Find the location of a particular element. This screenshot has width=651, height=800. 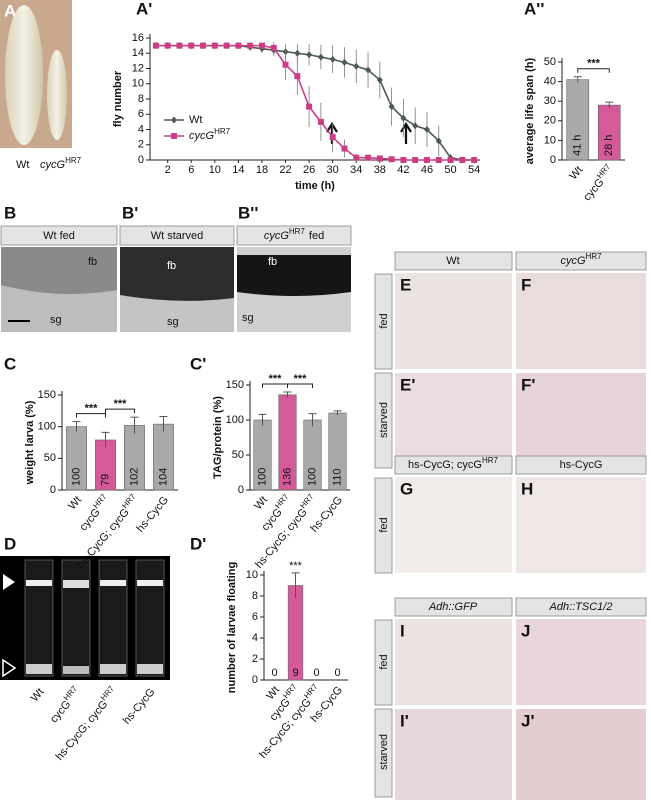

y-tick-label: 4 is located at coordinates (255, 638).